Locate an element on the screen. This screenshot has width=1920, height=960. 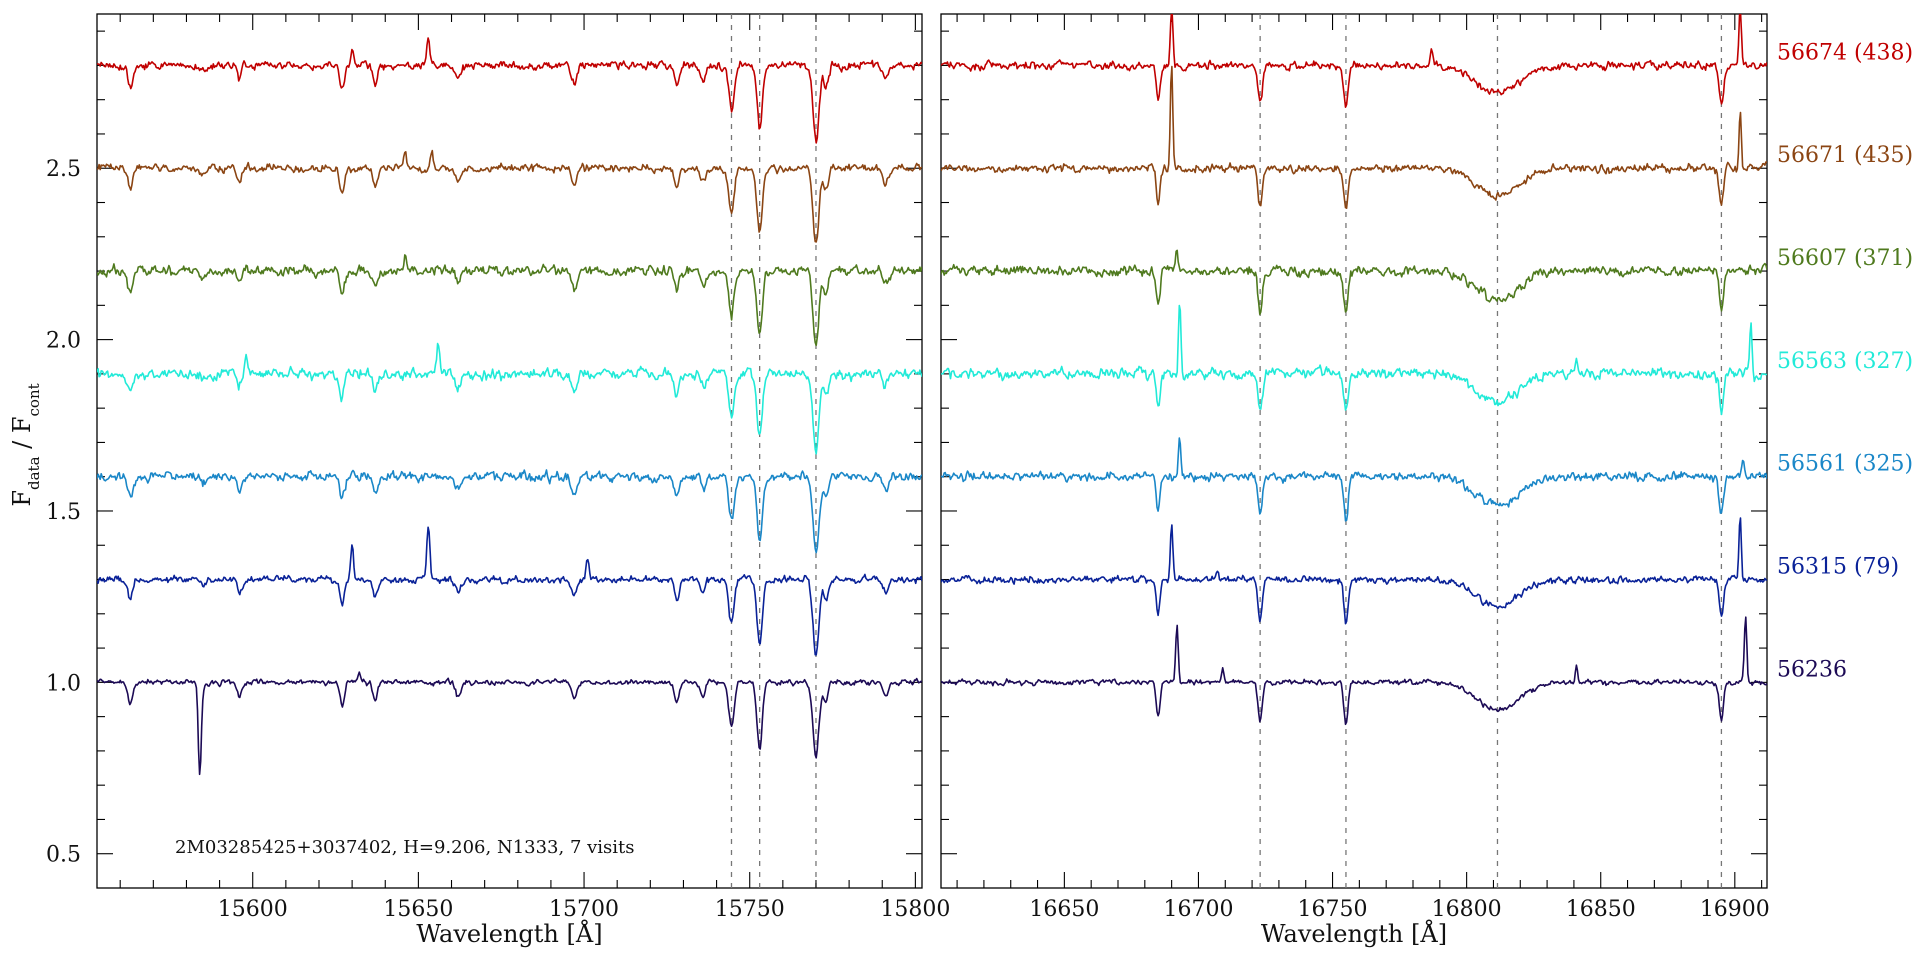
x-tick-label: 16700 is located at coordinates (1198, 909).